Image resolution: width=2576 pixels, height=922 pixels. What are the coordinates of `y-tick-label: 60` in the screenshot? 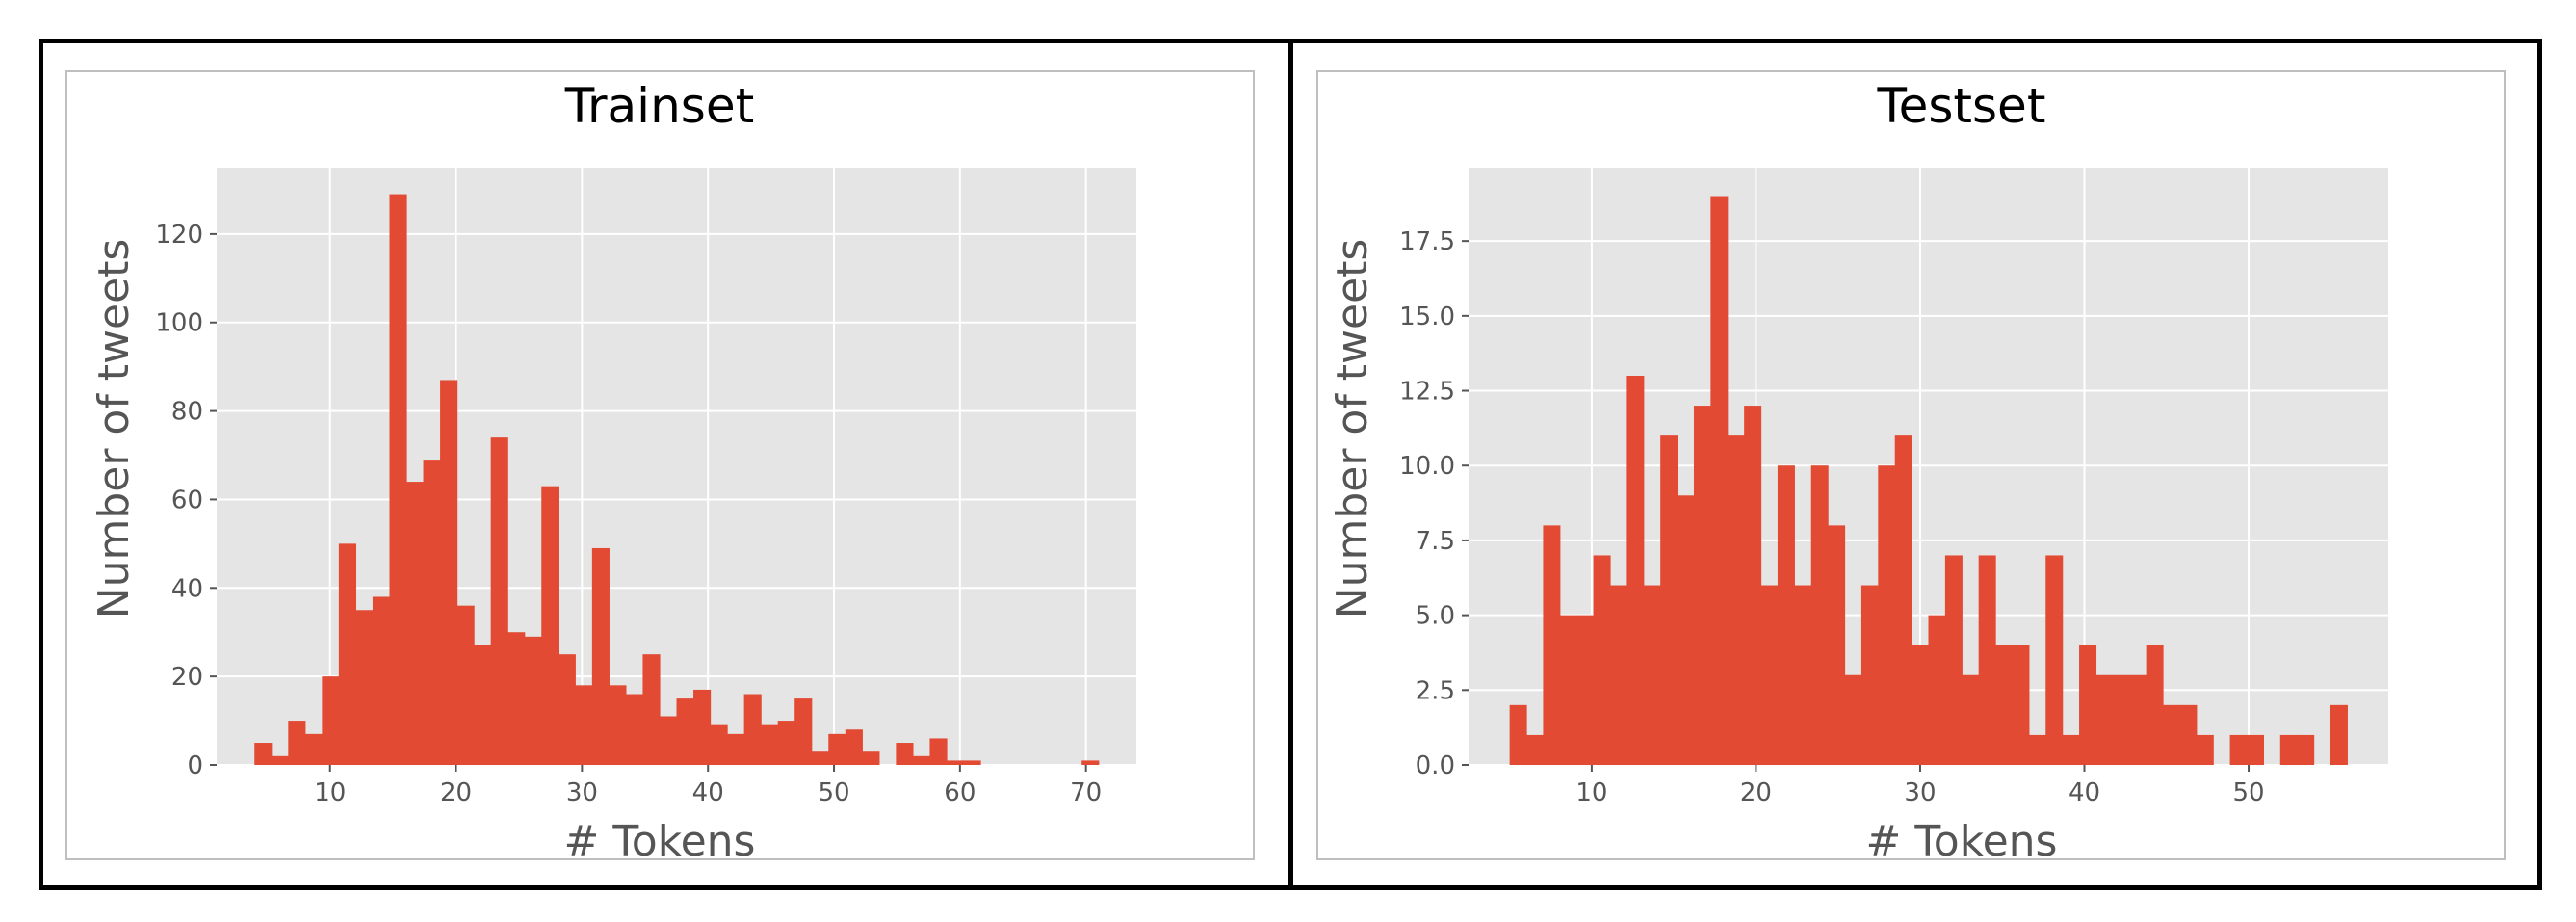 It's located at (187, 500).